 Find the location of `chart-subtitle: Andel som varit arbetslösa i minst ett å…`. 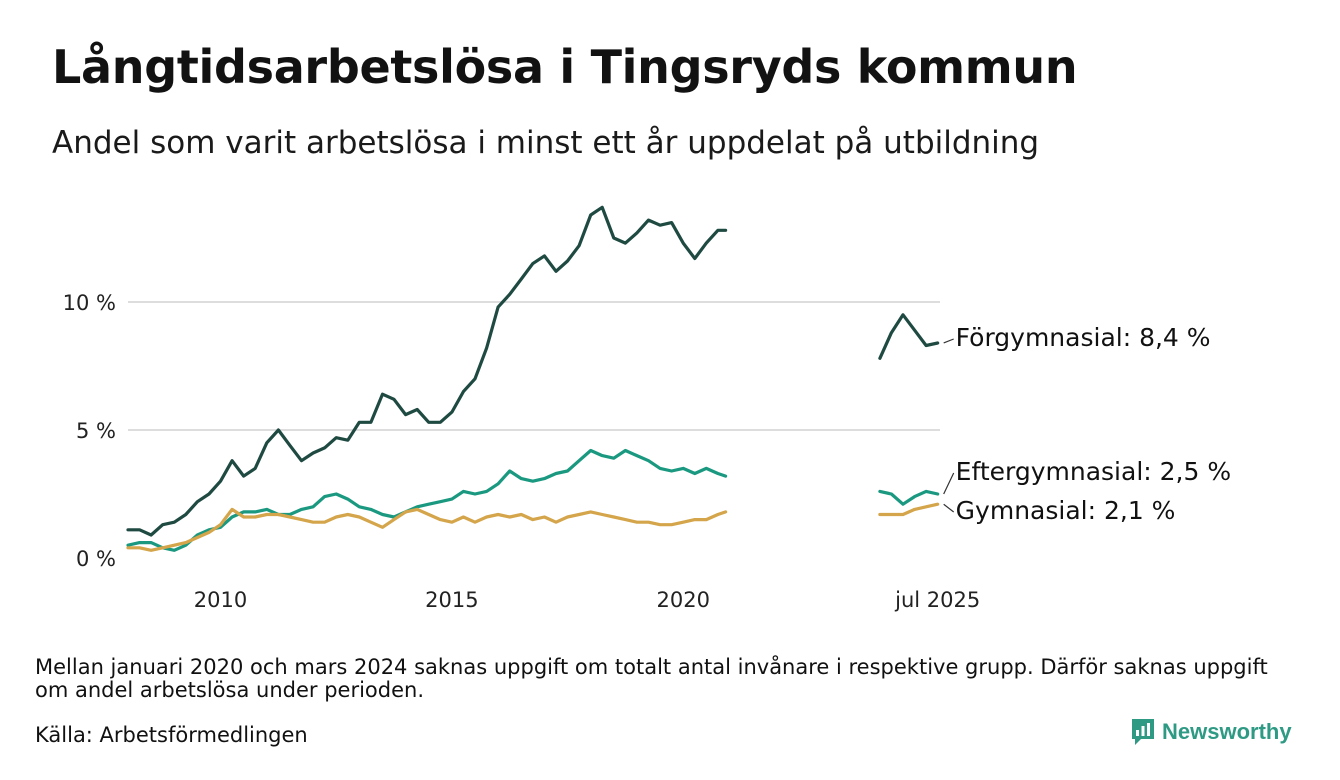

chart-subtitle: Andel som varit arbetslösa i minst ett å… is located at coordinates (546, 143).